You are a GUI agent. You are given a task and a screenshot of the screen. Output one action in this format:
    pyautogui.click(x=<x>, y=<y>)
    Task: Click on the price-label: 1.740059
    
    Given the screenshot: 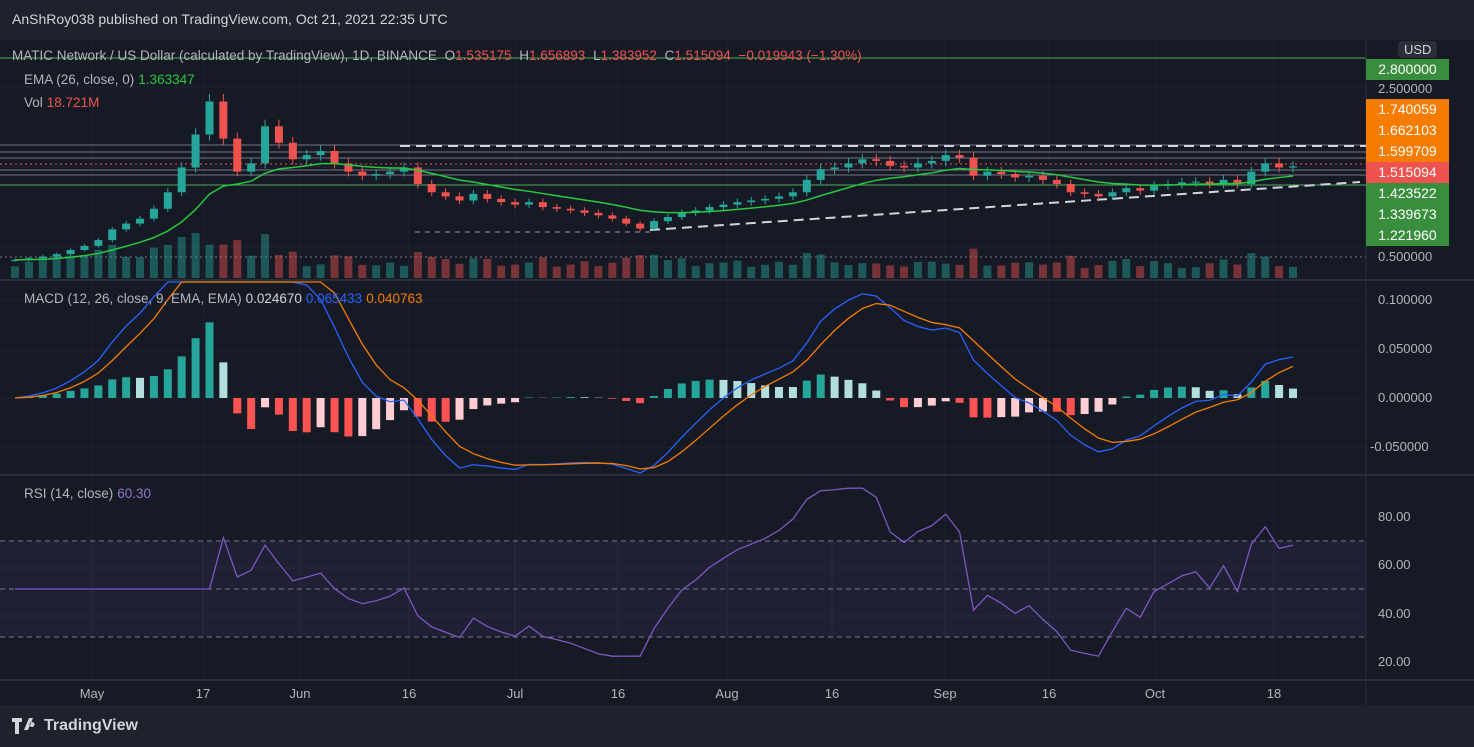 What is the action you would take?
    pyautogui.click(x=1407, y=109)
    